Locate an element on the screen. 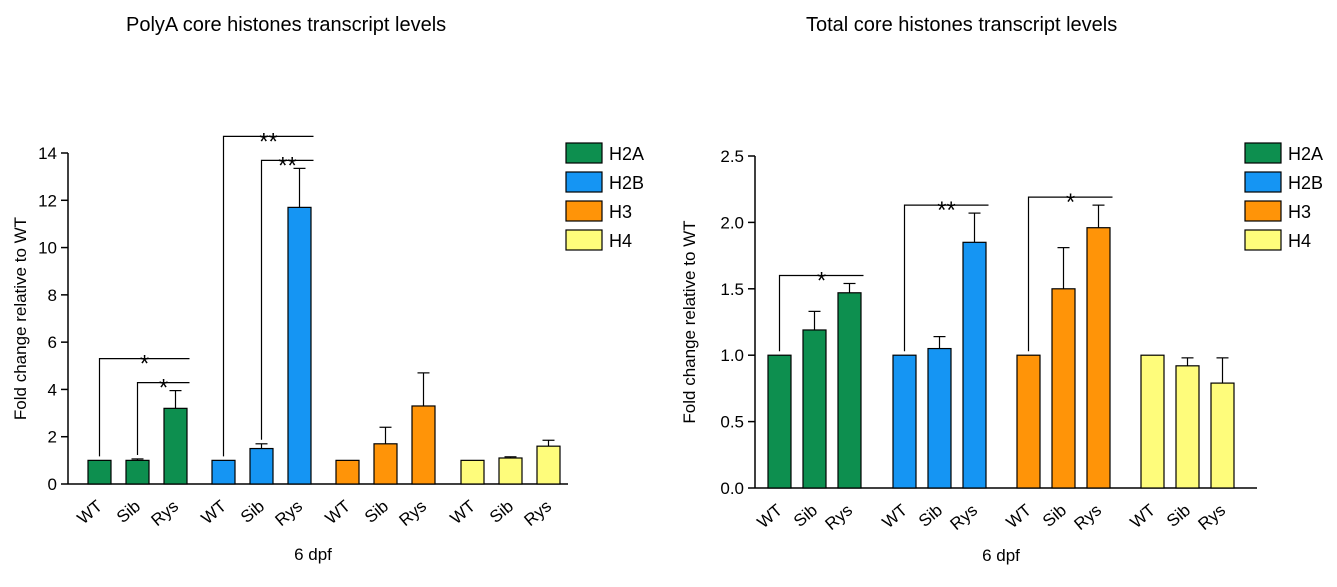 The height and width of the screenshot is (587, 1337). y-tick-label: 6 is located at coordinates (52, 342).